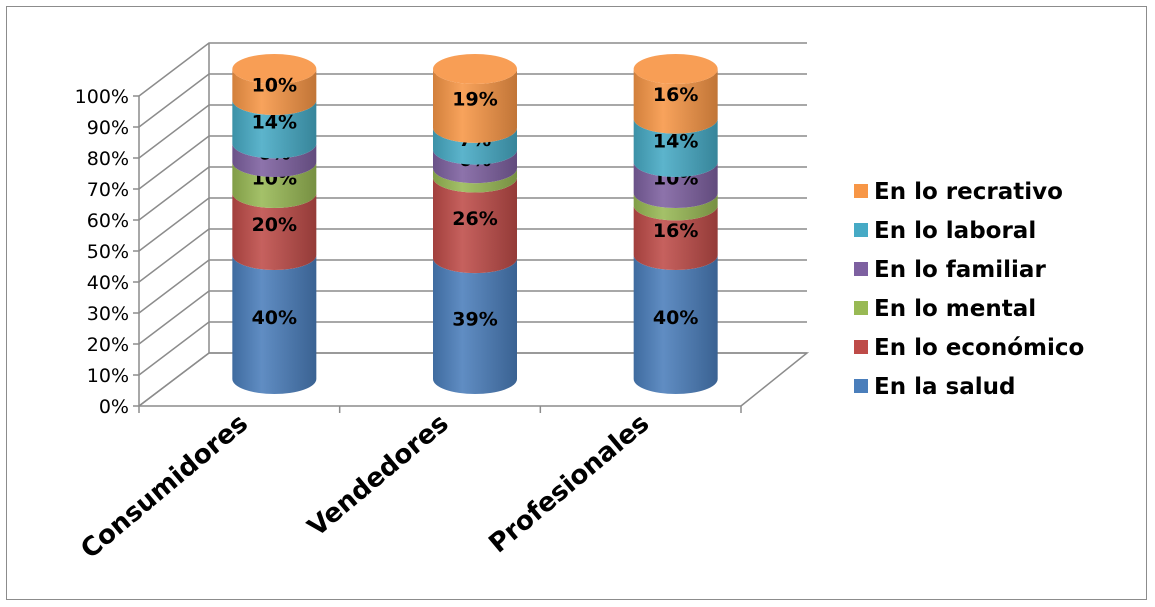 The height and width of the screenshot is (607, 1155). What do you see at coordinates (944, 387) in the screenshot?
I see `legend-label: En la salud` at bounding box center [944, 387].